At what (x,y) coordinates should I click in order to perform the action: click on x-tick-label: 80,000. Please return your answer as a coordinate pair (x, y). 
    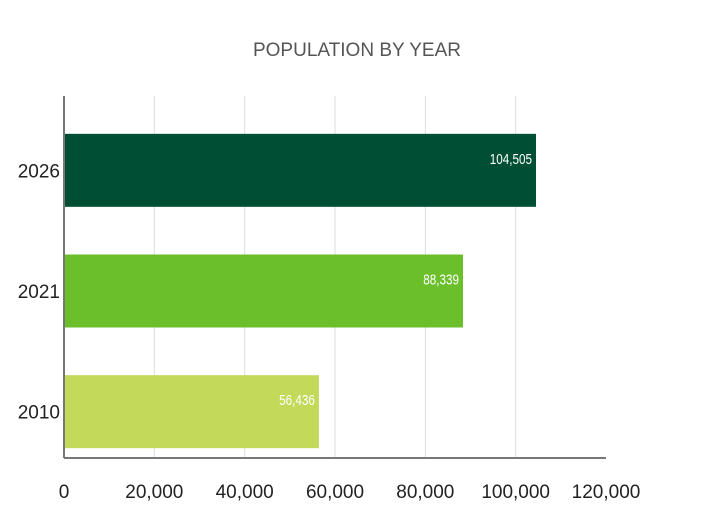
    Looking at the image, I should click on (425, 492).